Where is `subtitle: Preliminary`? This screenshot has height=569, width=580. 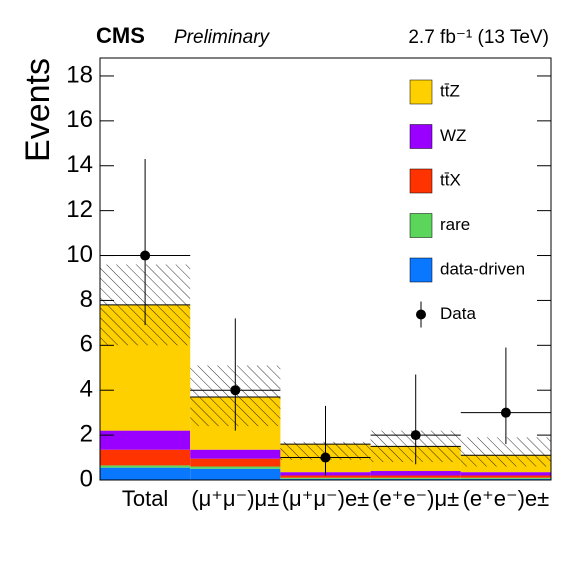 subtitle: Preliminary is located at coordinates (222, 37).